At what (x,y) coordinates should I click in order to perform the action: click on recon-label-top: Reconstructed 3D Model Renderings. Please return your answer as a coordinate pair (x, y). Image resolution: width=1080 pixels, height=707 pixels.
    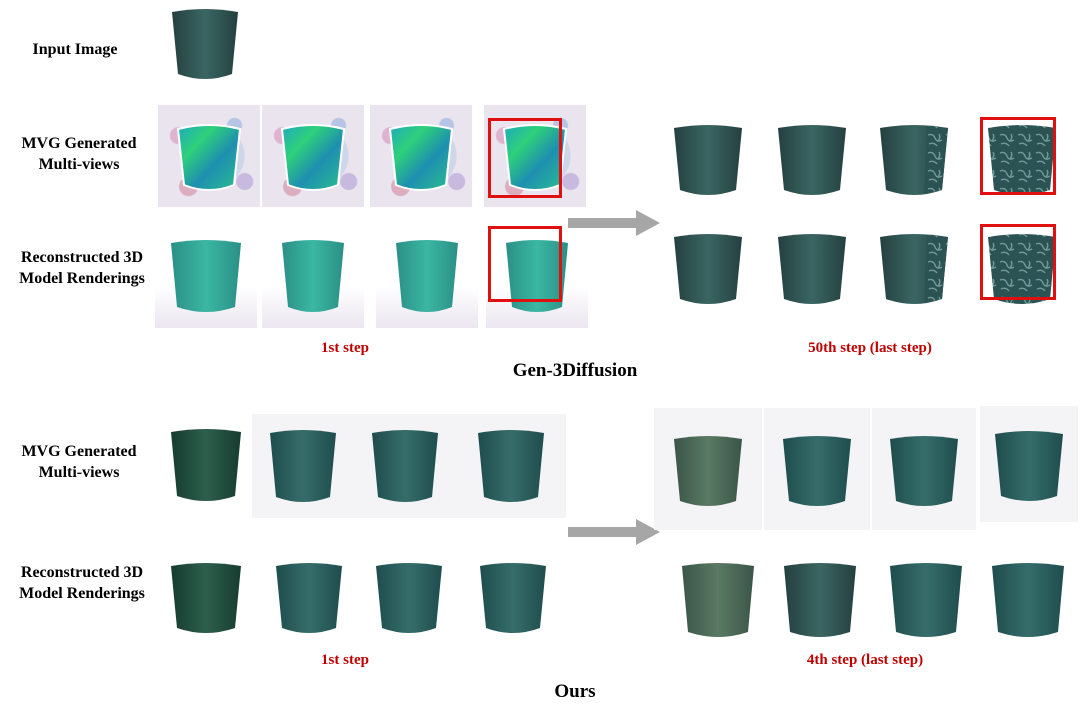
    Looking at the image, I should click on (82, 268).